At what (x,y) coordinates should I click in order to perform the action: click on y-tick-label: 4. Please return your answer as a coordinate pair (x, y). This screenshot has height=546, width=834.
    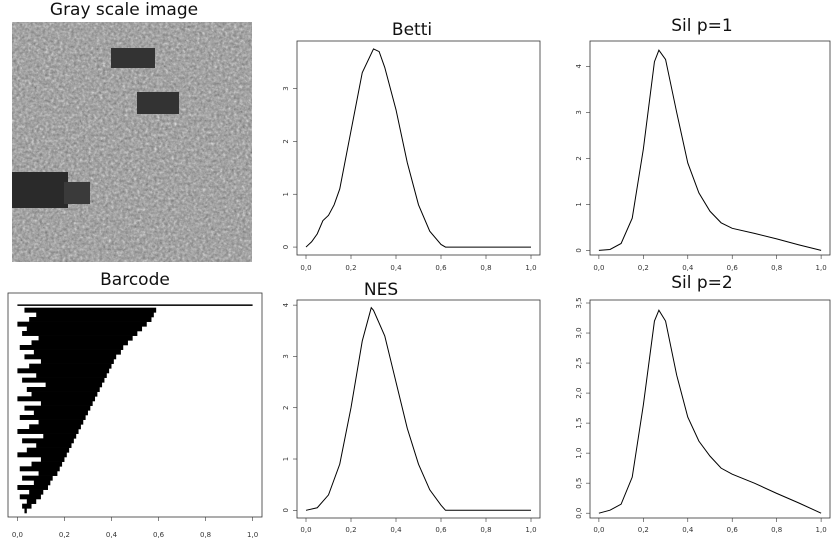
    Looking at the image, I should click on (286, 304).